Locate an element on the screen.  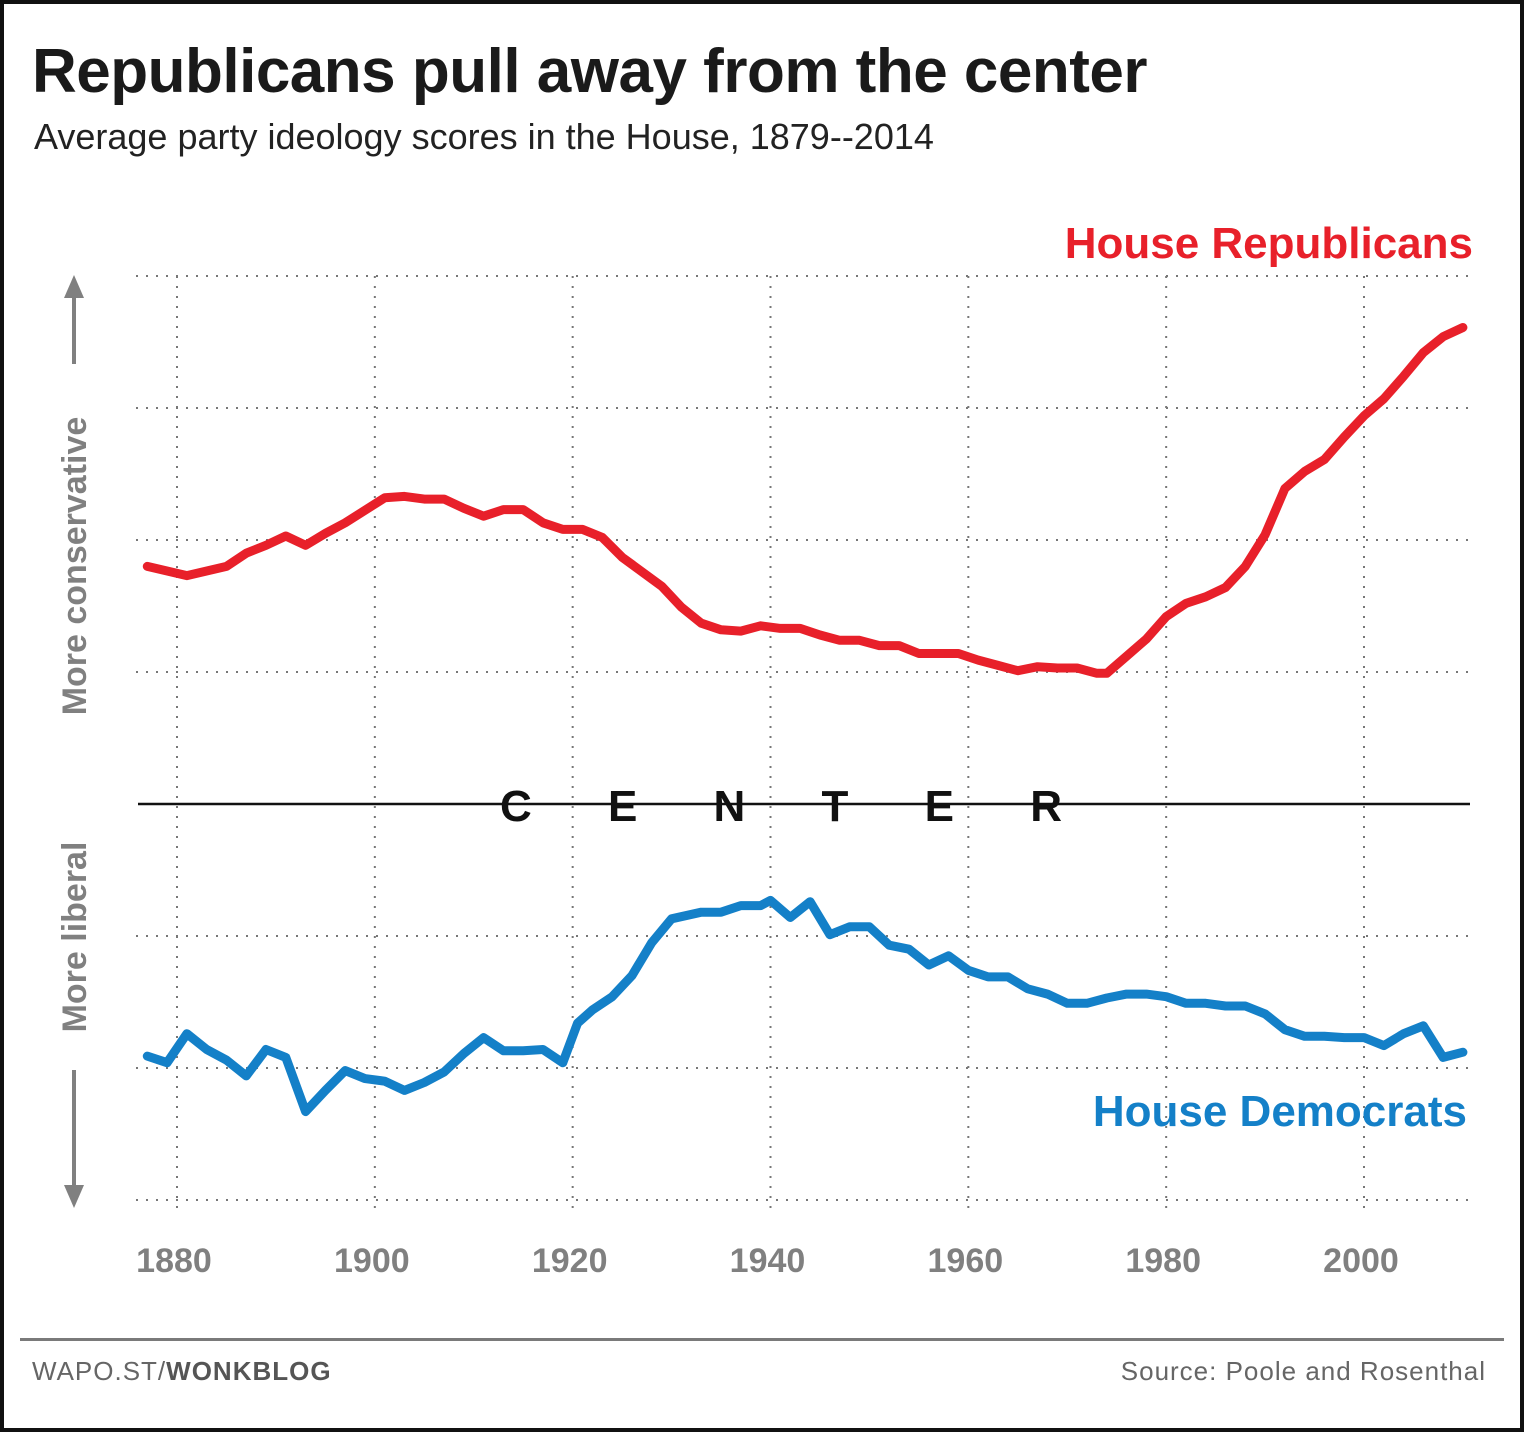
legend-label-house-democrats: House Democrats is located at coordinates (1280, 1111).